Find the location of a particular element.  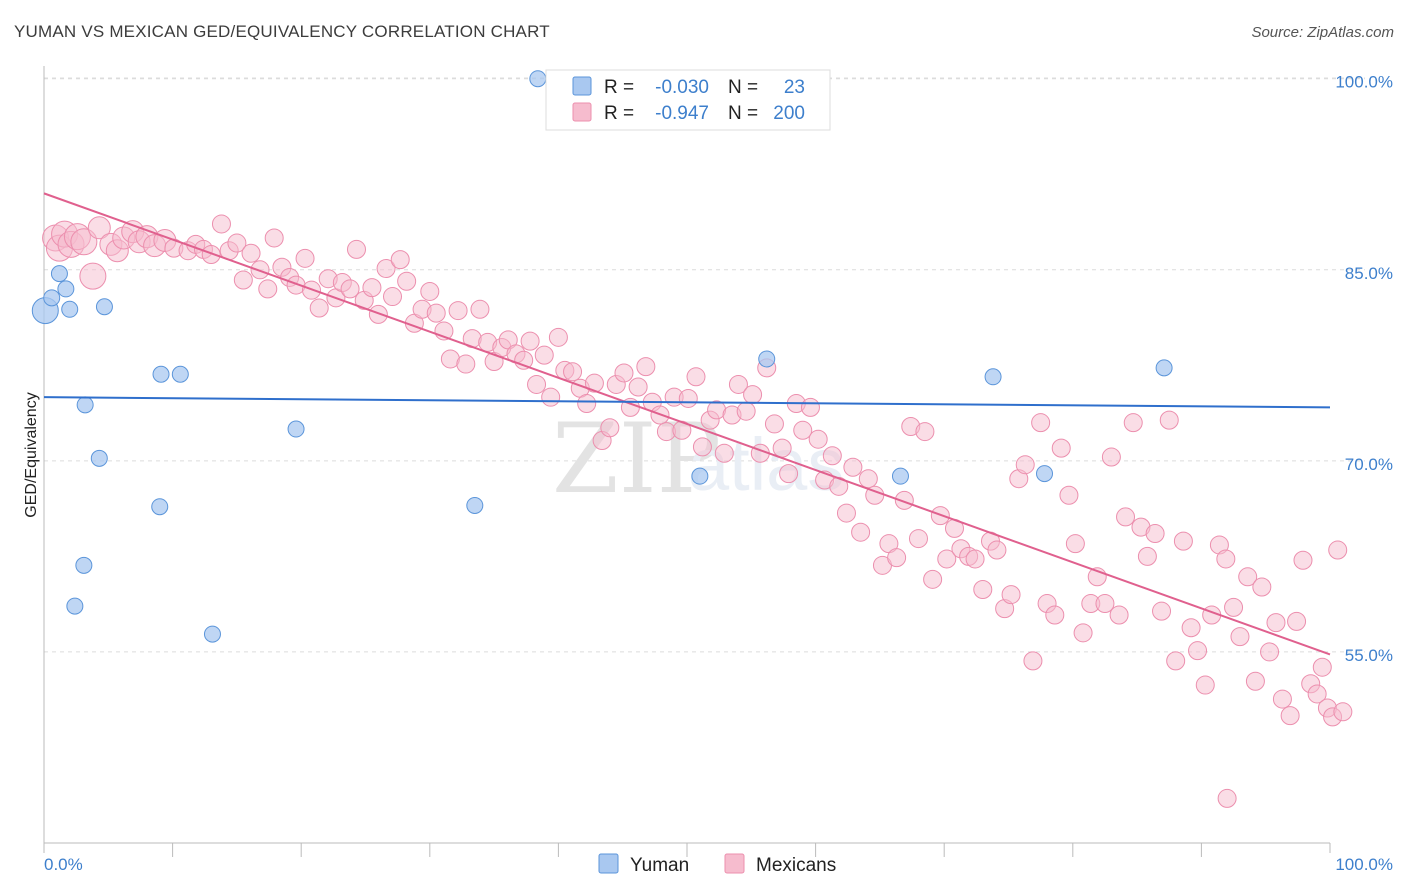

legend-r-label: R = is located at coordinates (619, 113).